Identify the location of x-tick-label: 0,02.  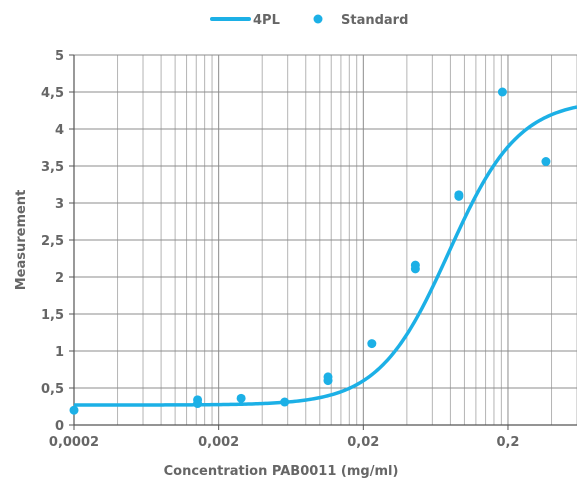
(363, 442).